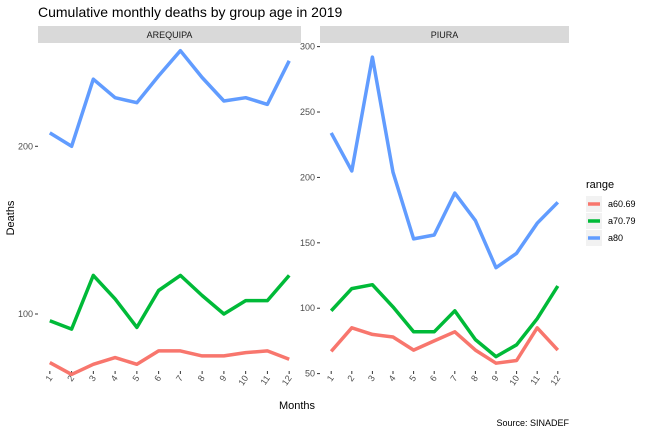 The height and width of the screenshot is (432, 648). What do you see at coordinates (307, 243) in the screenshot?
I see `y-tick-label: 150` at bounding box center [307, 243].